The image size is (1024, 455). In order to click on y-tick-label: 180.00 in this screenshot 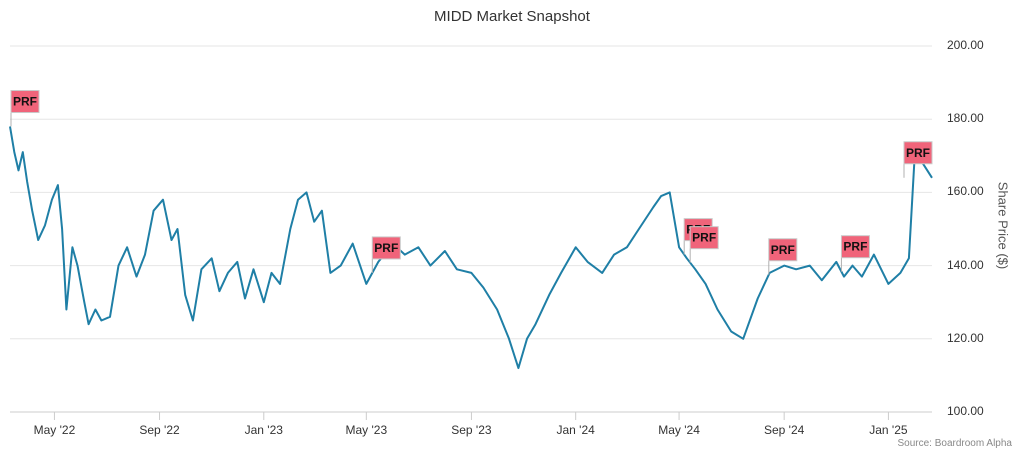, I will do `click(965, 118)`.